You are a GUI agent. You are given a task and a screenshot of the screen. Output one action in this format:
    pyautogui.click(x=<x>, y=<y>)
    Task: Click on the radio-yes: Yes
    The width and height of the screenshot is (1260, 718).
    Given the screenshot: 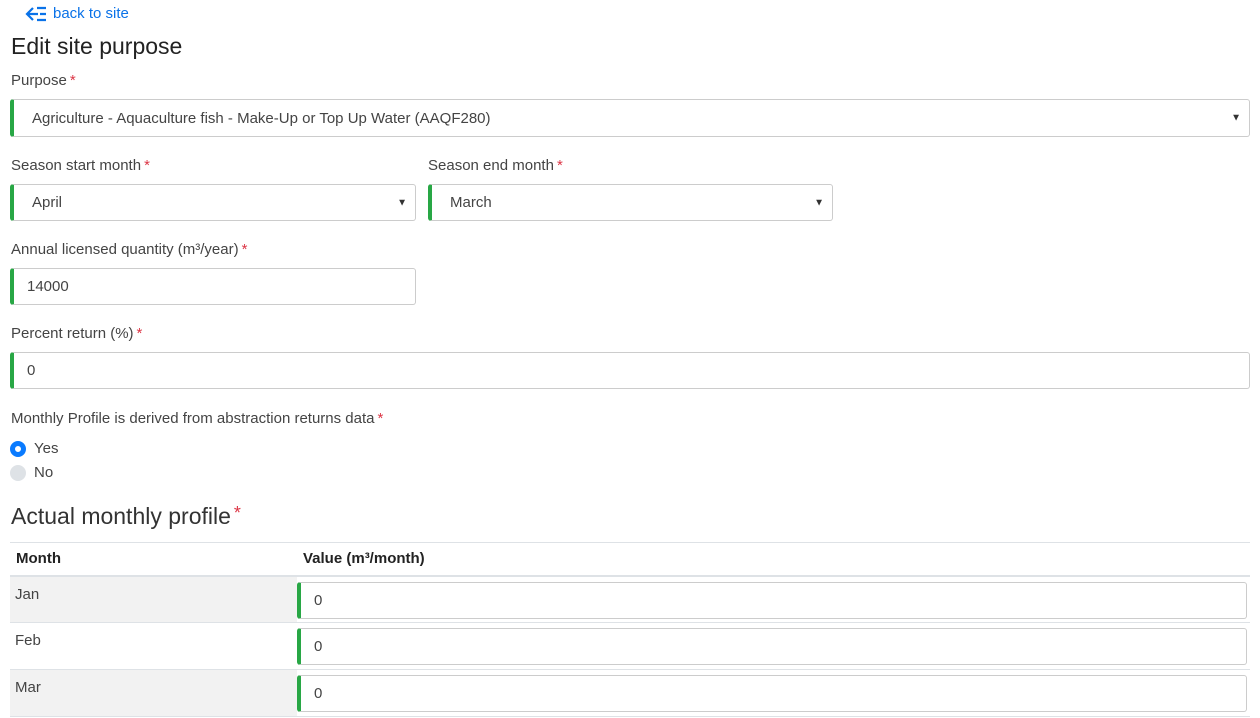 What is the action you would take?
    pyautogui.click(x=34, y=448)
    